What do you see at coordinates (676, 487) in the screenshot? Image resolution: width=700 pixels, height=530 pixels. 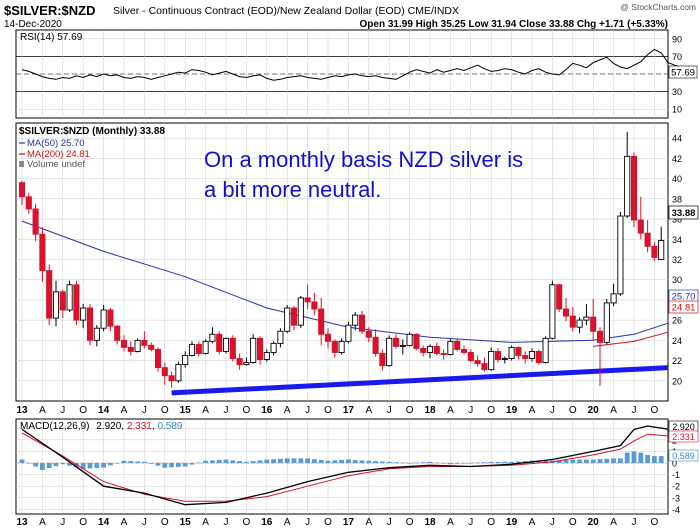 I see `macd-tick-label: -2` at bounding box center [676, 487].